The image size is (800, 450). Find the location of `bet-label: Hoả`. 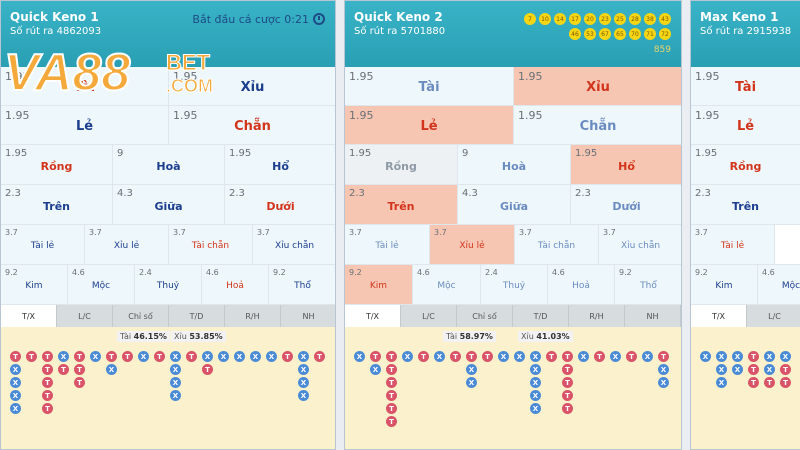

bet-label: Hoả is located at coordinates (581, 286).